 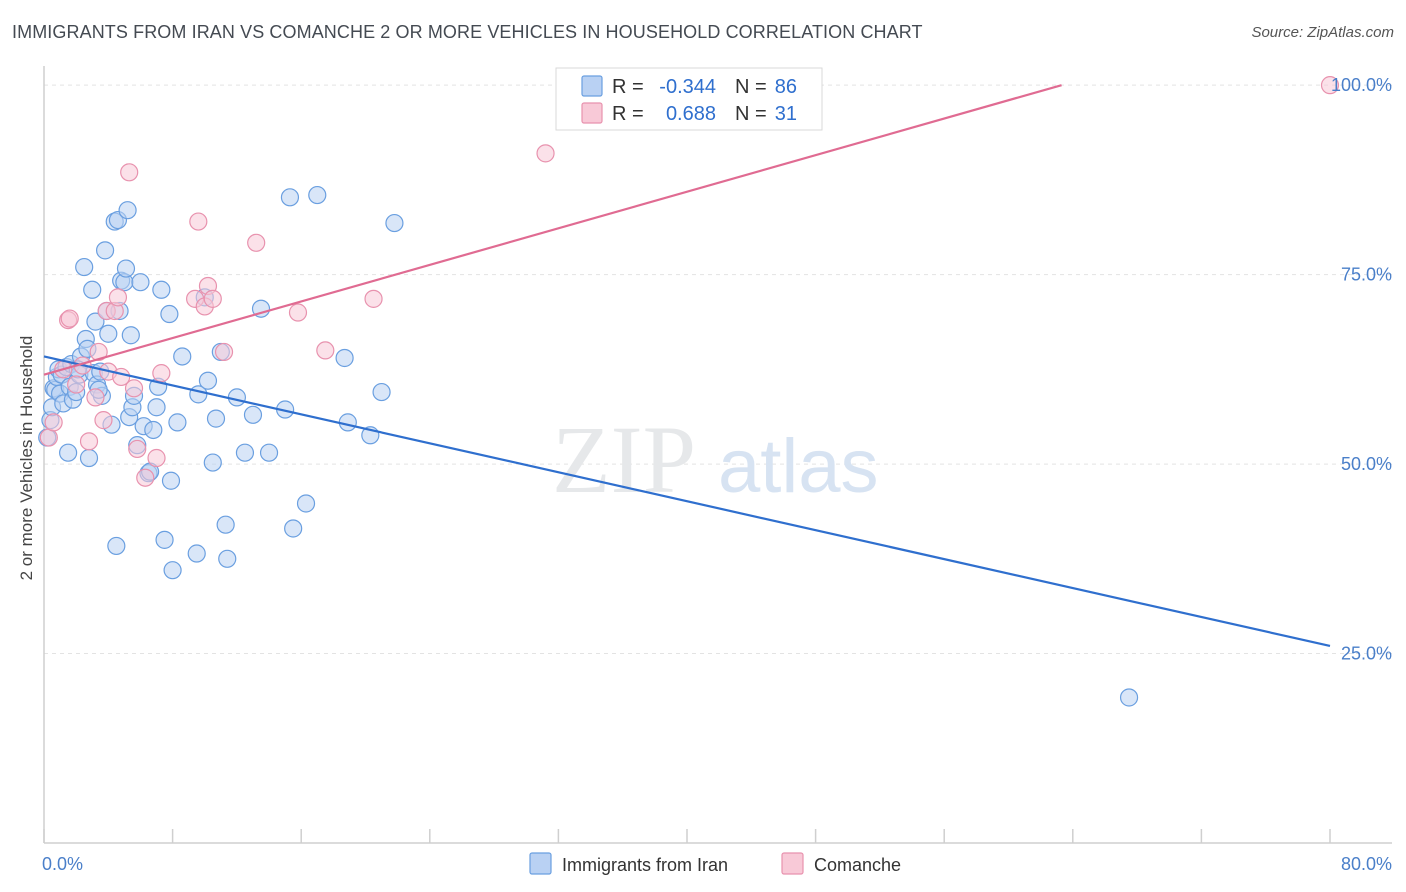 What do you see at coordinates (1322, 32) in the screenshot?
I see `source-credit: Source: ZipAtlas.com` at bounding box center [1322, 32].